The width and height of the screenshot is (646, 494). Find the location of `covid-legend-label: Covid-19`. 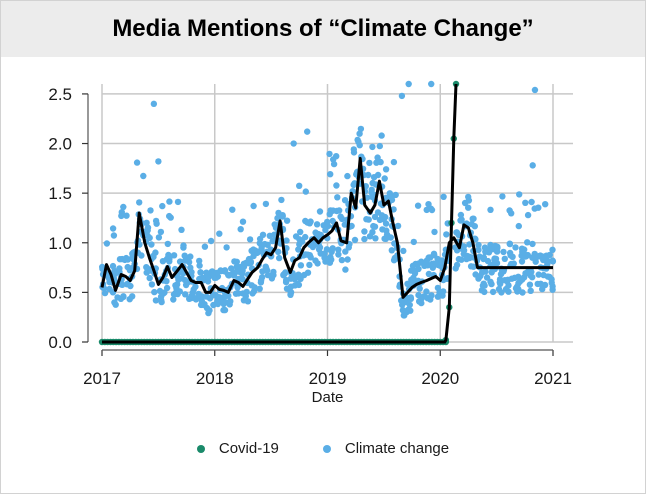

covid-legend-label: Covid-19 is located at coordinates (248, 448).